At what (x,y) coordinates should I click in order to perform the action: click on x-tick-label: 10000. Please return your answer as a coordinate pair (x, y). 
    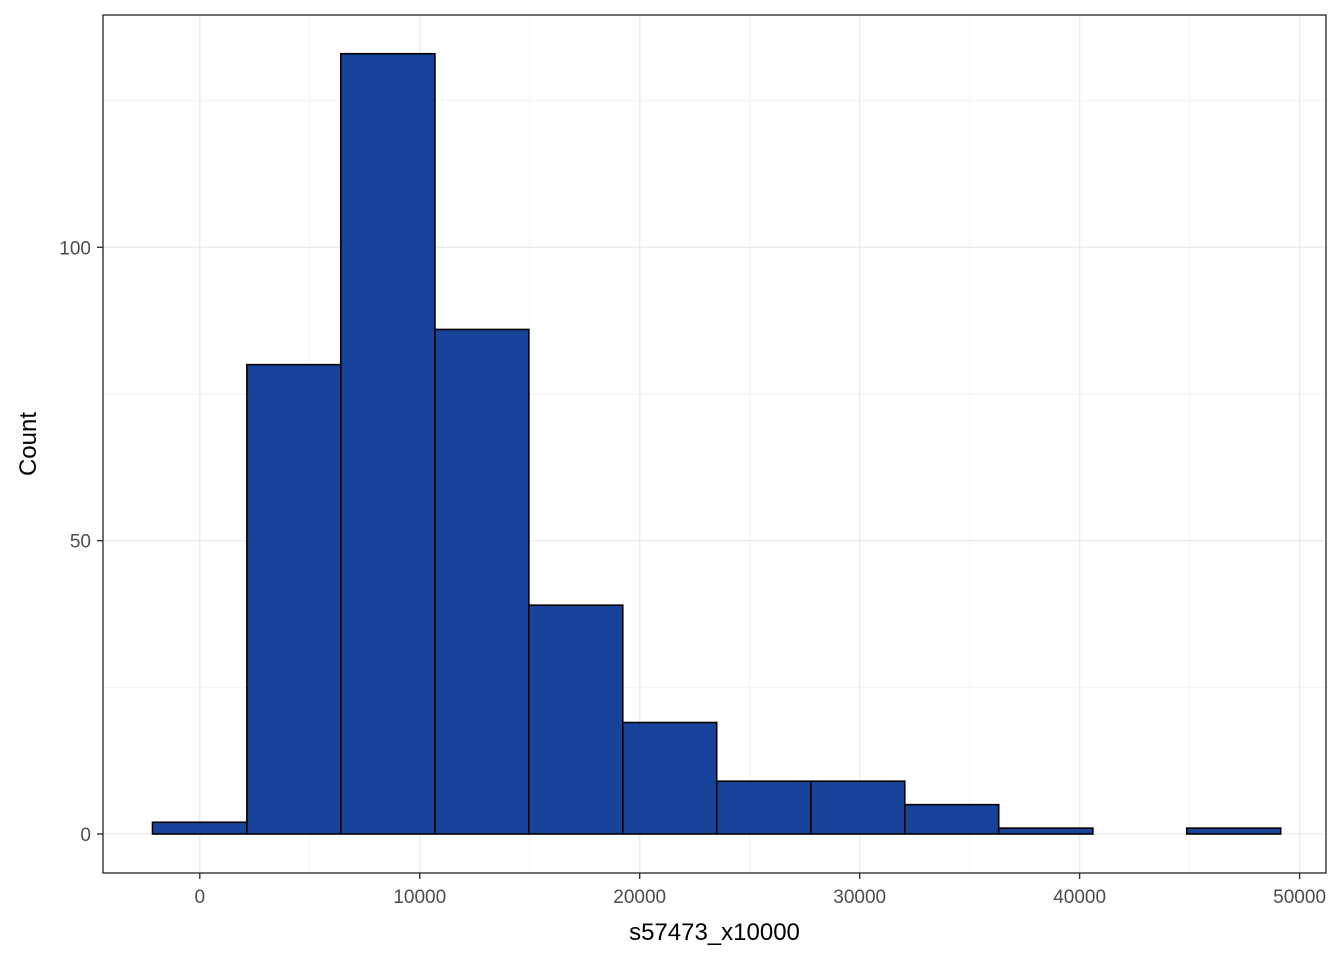
    Looking at the image, I should click on (419, 897).